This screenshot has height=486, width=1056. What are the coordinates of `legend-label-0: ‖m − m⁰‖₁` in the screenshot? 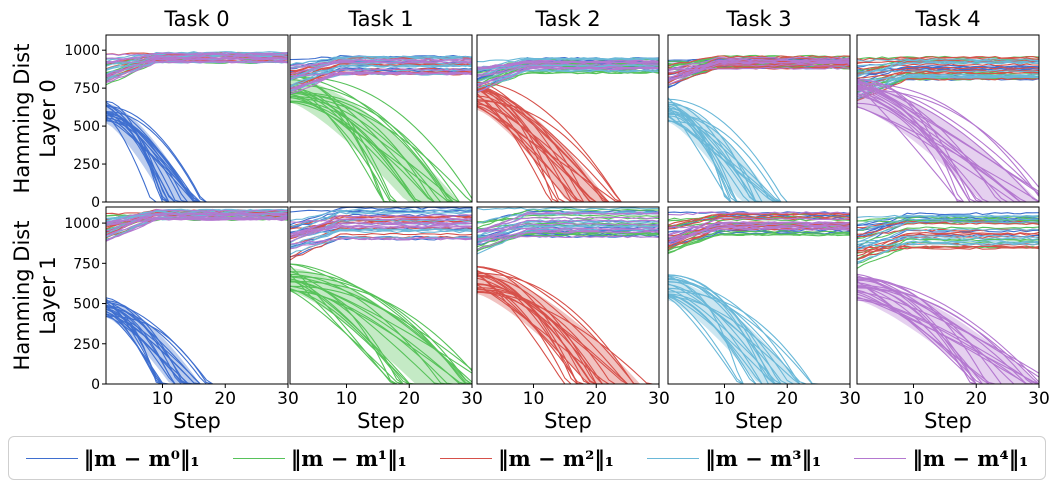 It's located at (141, 458).